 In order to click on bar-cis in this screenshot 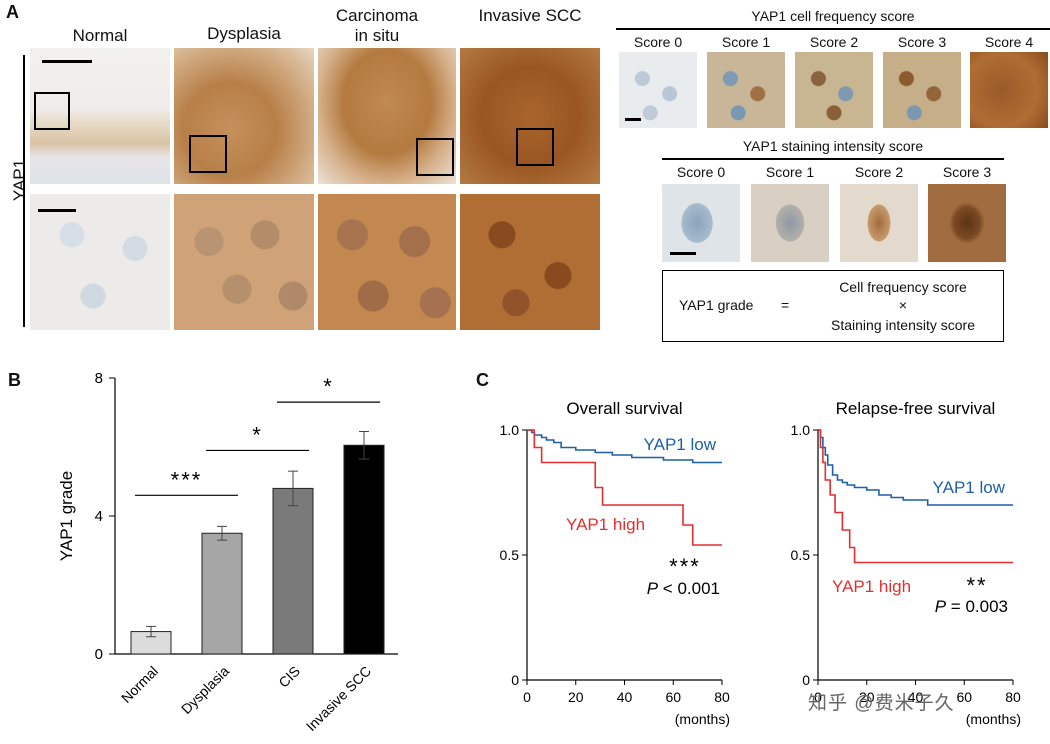, I will do `click(293, 571)`.